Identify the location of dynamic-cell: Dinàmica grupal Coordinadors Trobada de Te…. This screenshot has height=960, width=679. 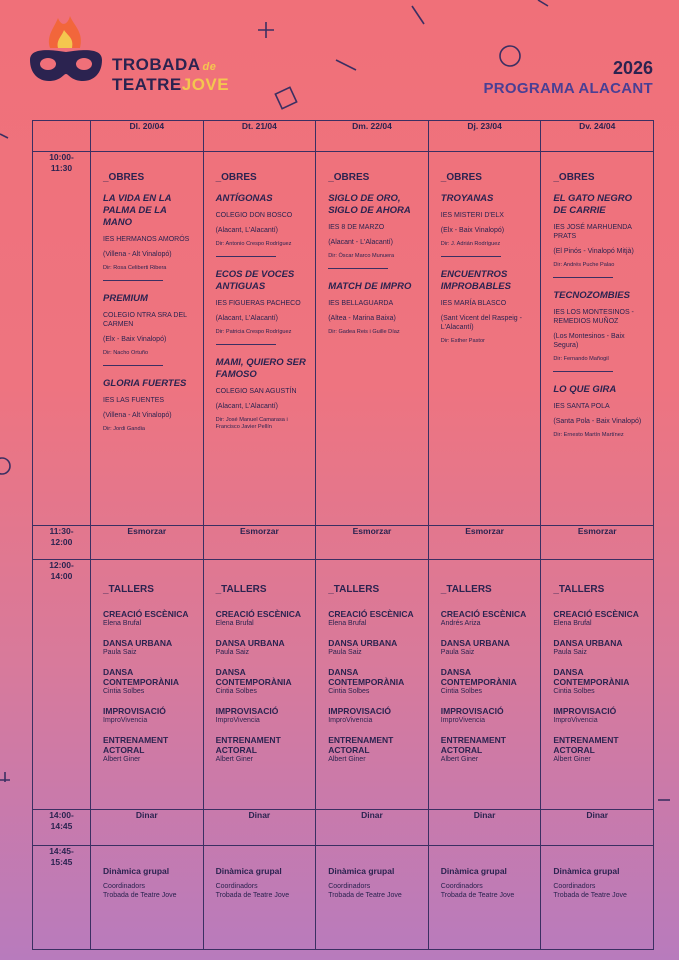
(484, 897).